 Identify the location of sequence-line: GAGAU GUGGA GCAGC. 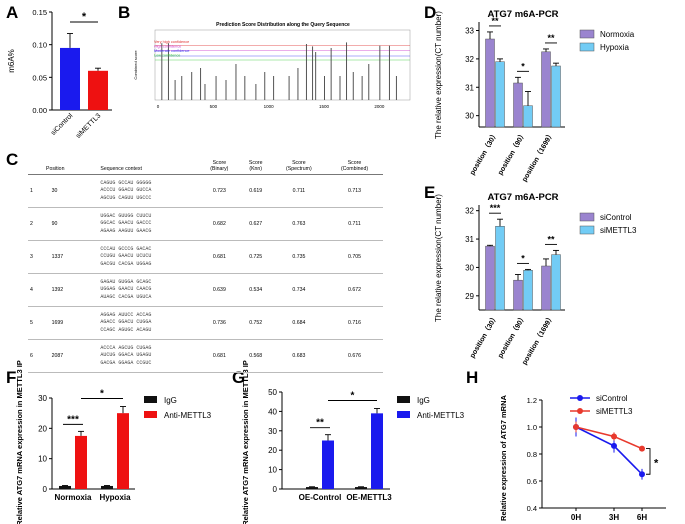
(126, 281).